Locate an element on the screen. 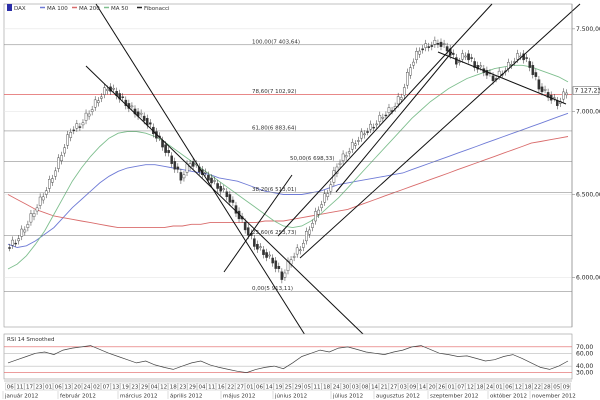 The width and height of the screenshot is (600, 400). rsi-line is located at coordinates (288, 359).